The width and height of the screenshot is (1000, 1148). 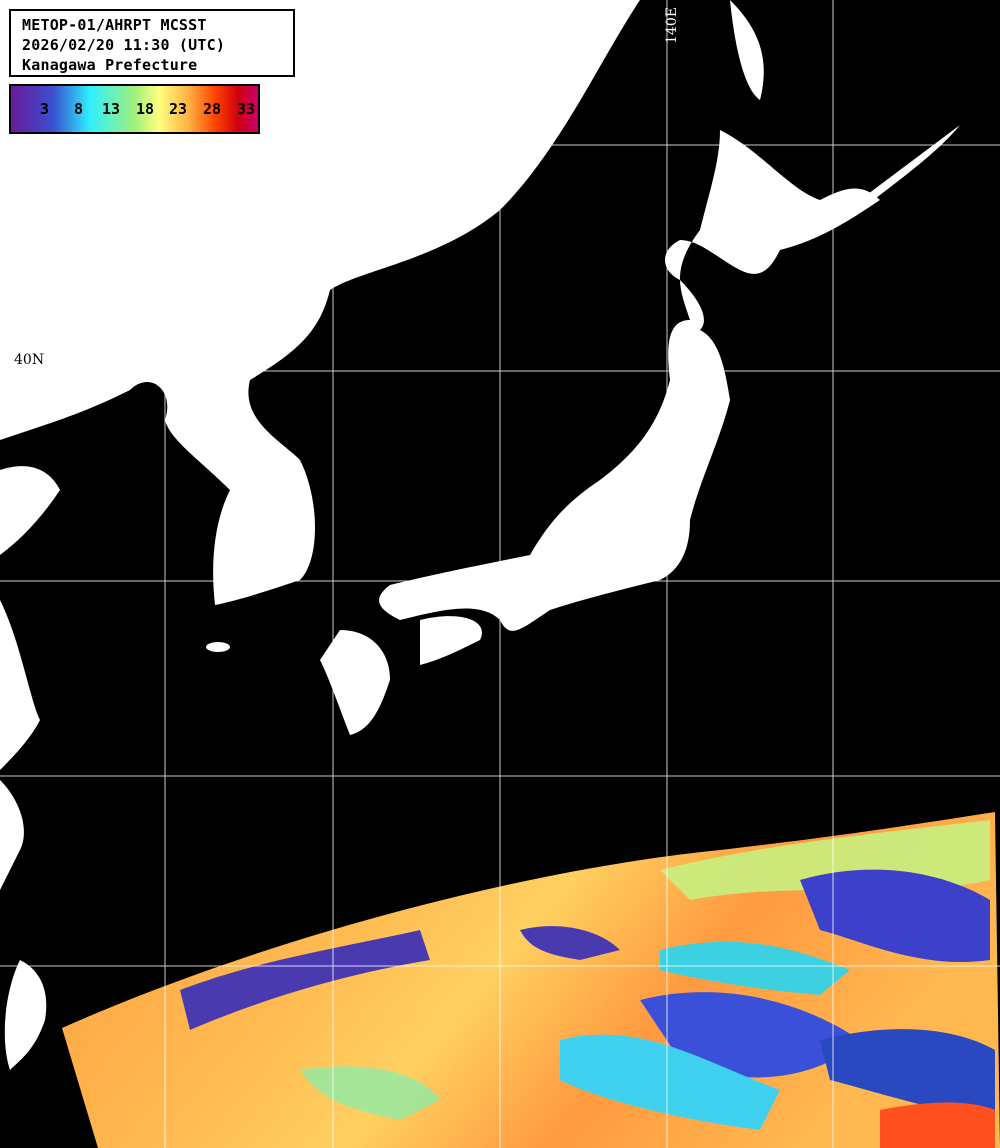 I want to click on lat-label-40n: 40N, so click(x=29, y=360).